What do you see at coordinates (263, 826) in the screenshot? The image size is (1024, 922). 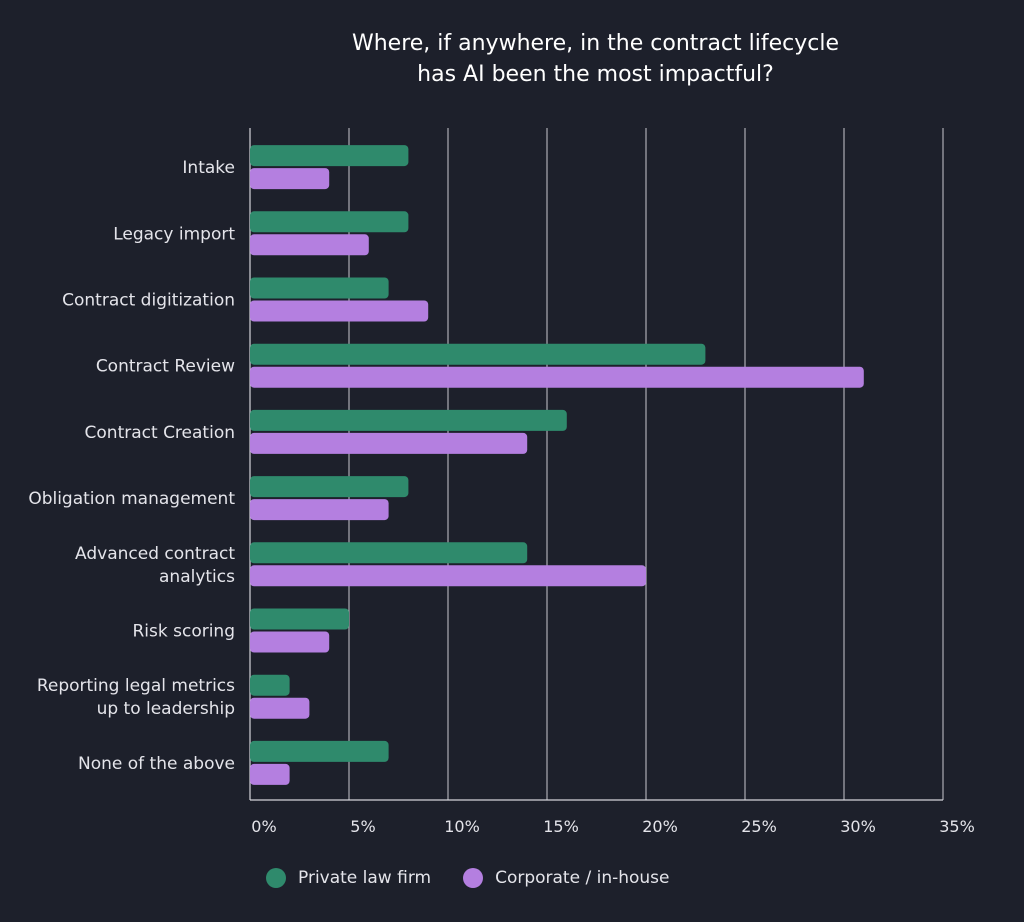 I see `x-tick-label: 0%` at bounding box center [263, 826].